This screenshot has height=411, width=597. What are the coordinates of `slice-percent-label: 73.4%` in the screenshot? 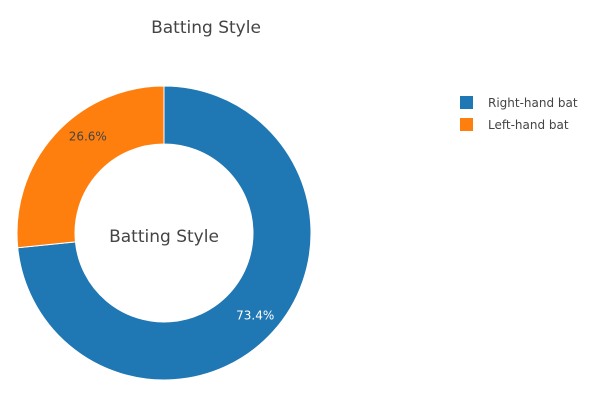 It's located at (255, 315).